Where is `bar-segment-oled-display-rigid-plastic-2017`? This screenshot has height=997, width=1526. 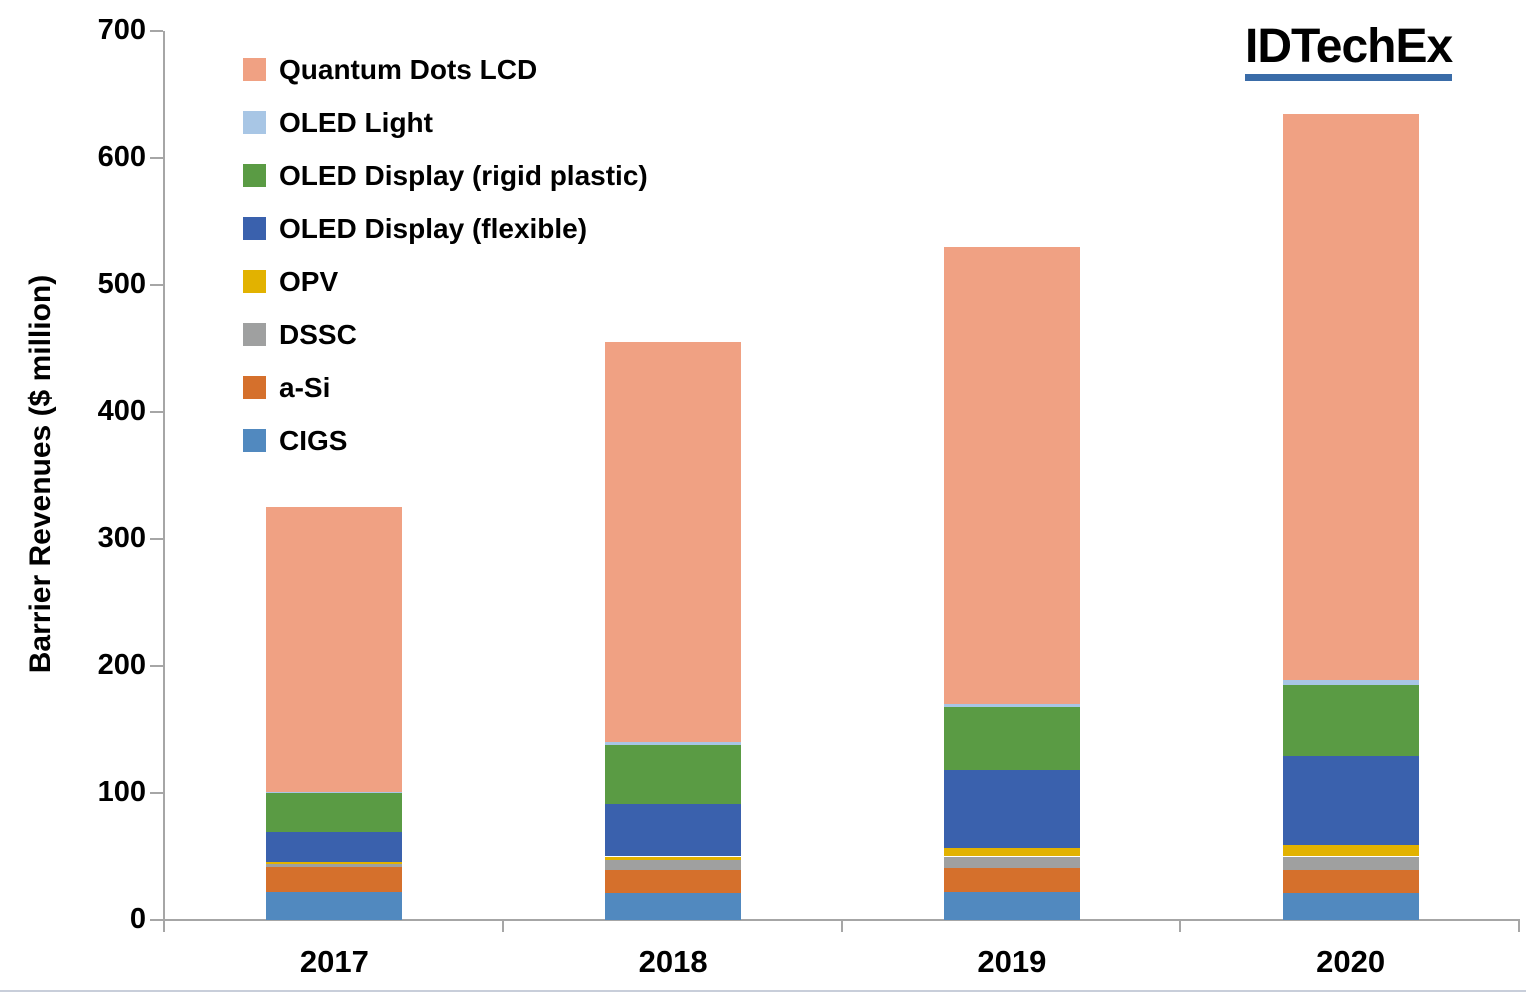 bar-segment-oled-display-rigid-plastic-2017 is located at coordinates (334, 813).